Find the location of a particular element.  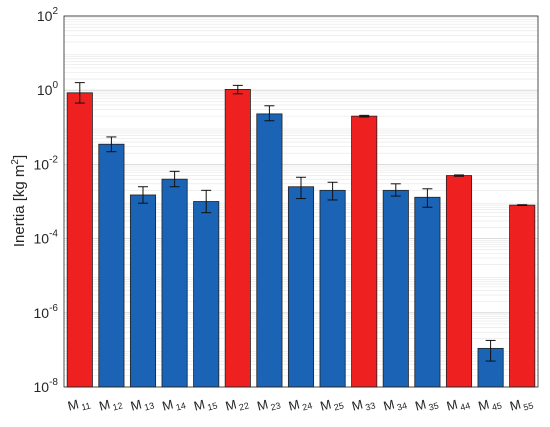

y-tick-exponent: -8 is located at coordinates (53, 382).